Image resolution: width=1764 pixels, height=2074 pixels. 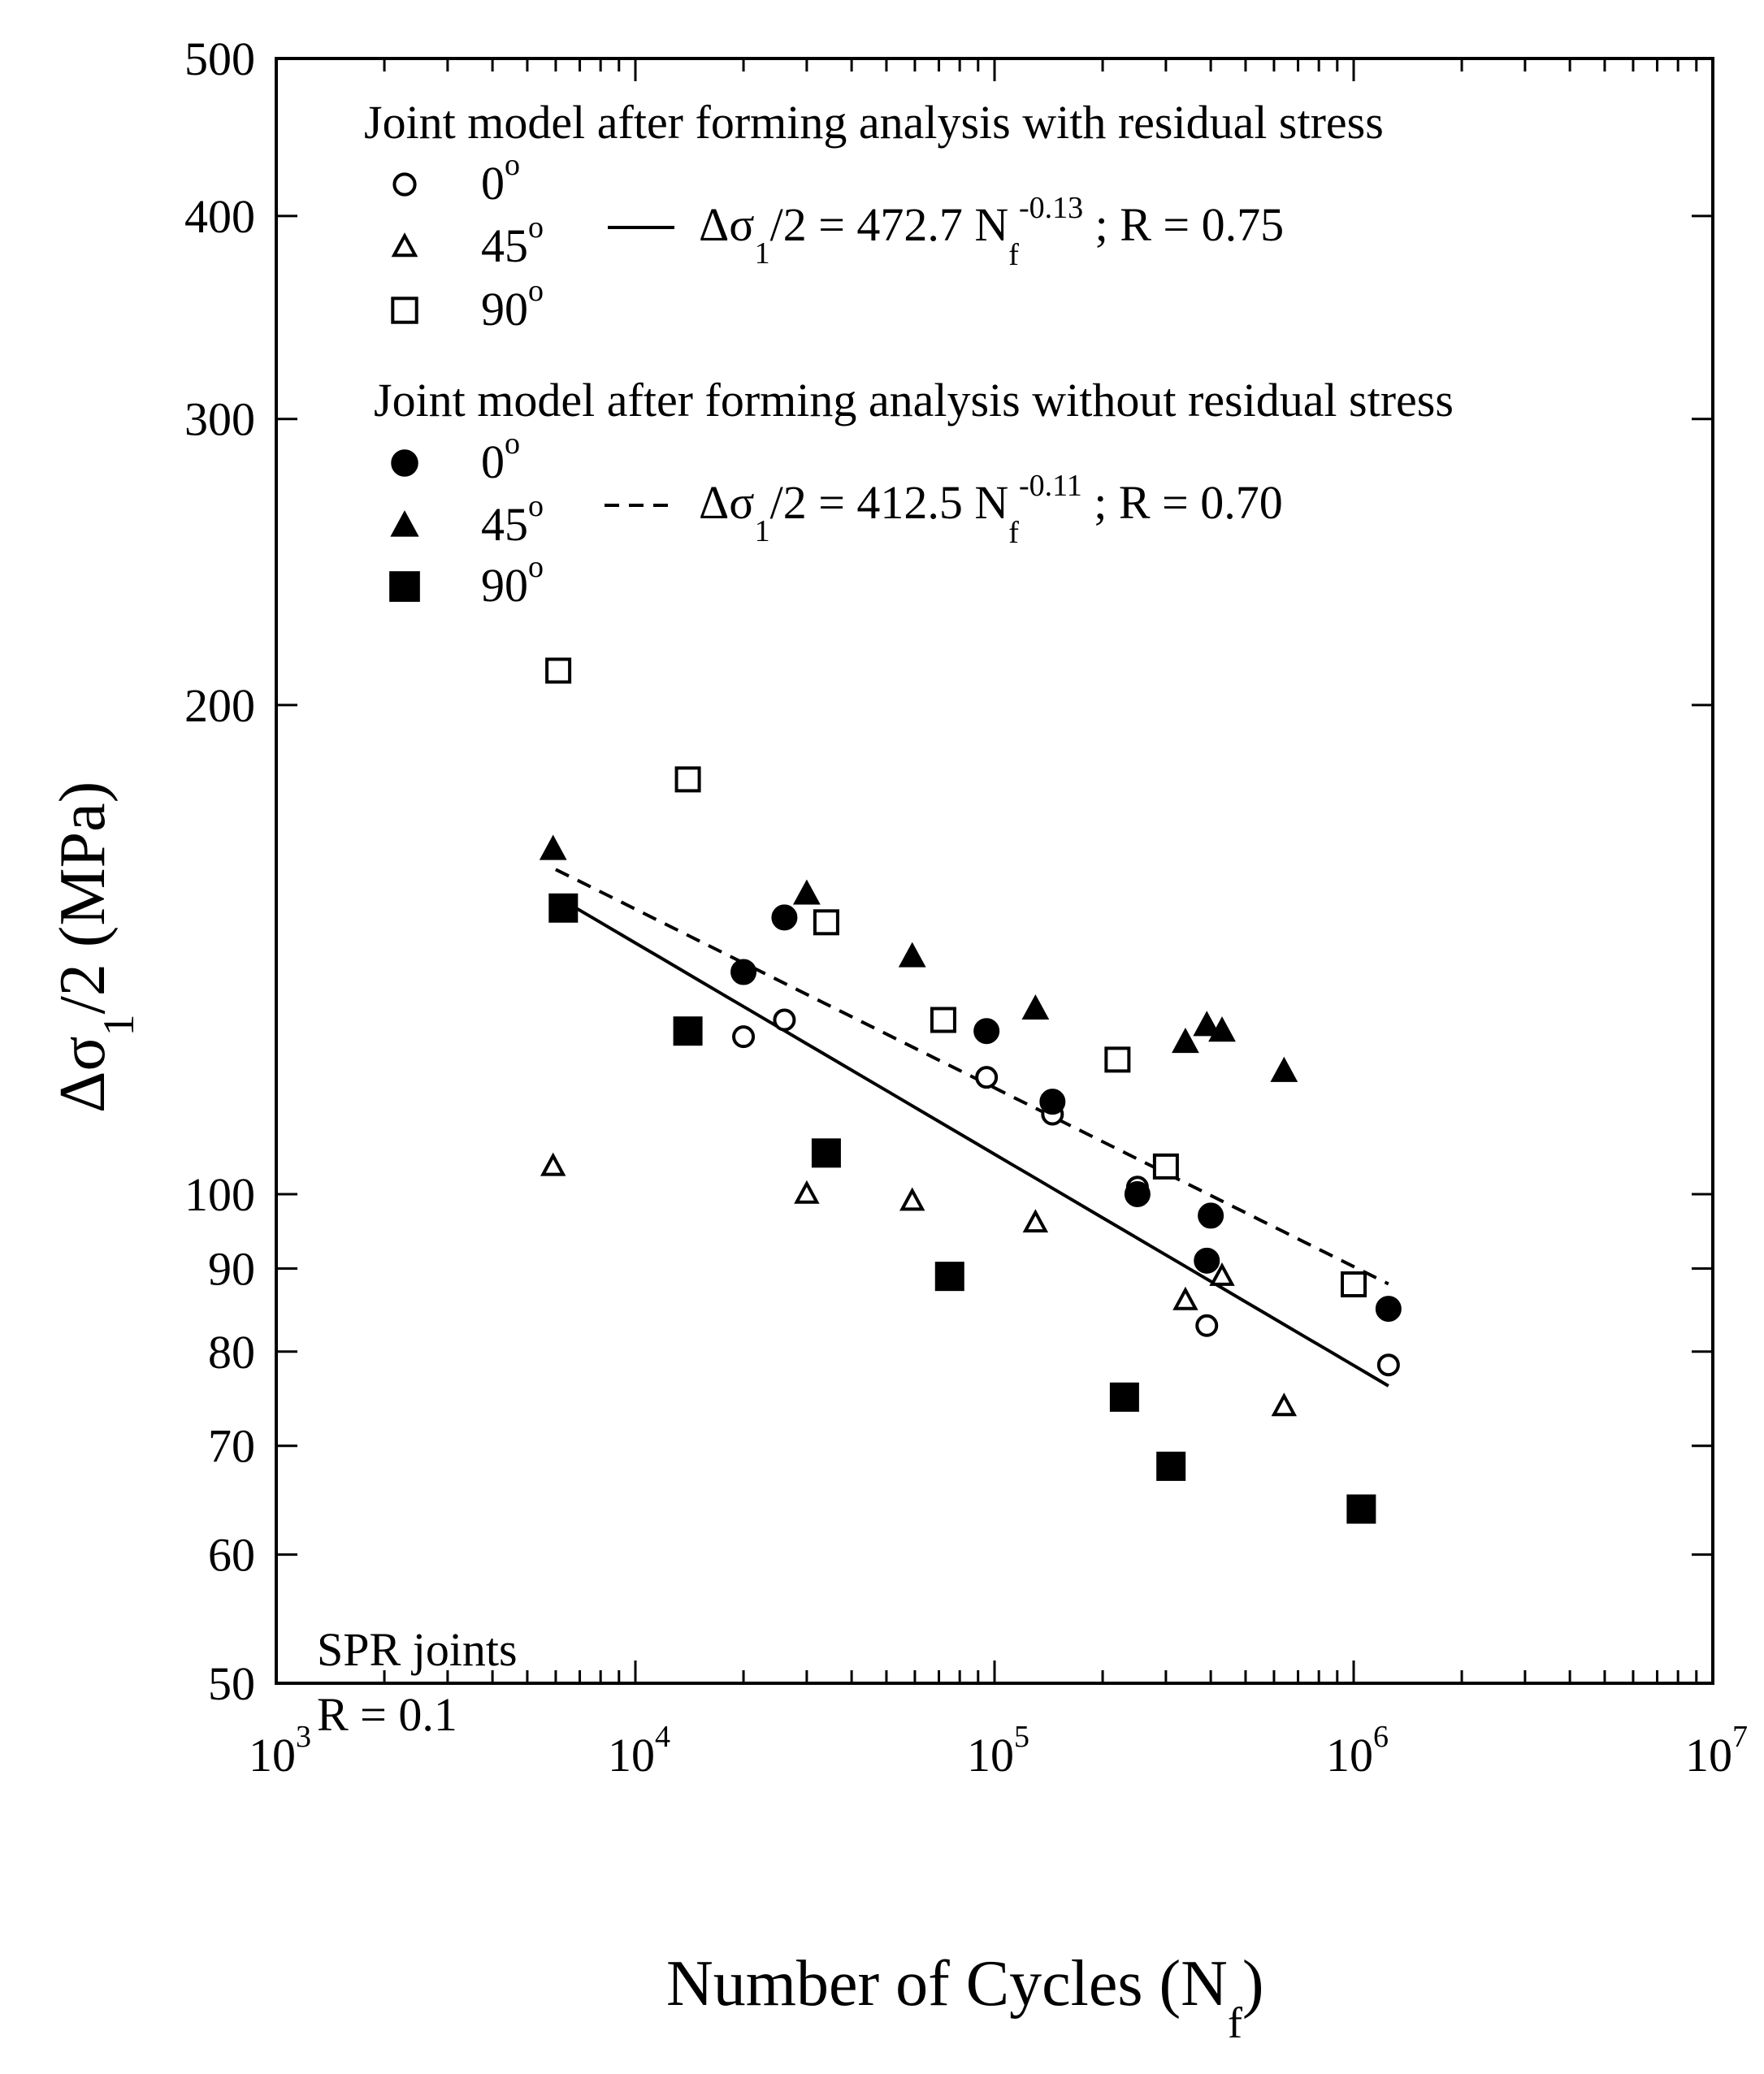 What do you see at coordinates (404, 245) in the screenshot?
I see `legend-marker-triangle-open` at bounding box center [404, 245].